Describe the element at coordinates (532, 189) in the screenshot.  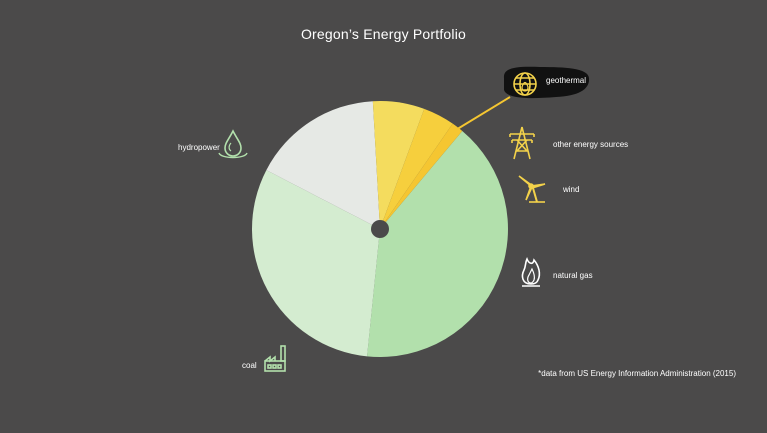
I see `wind-turbine-icon` at that location.